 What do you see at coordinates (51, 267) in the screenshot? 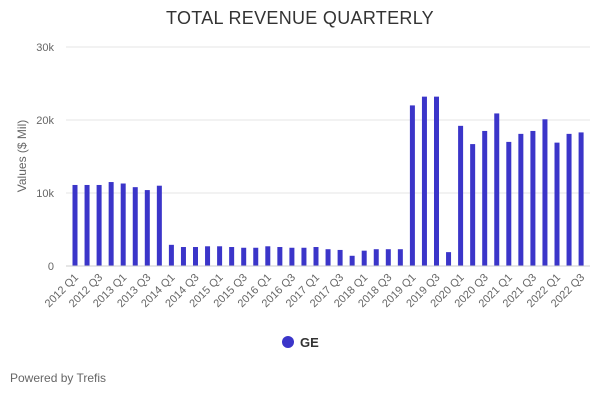
I see `y-tick-label: 0` at bounding box center [51, 267].